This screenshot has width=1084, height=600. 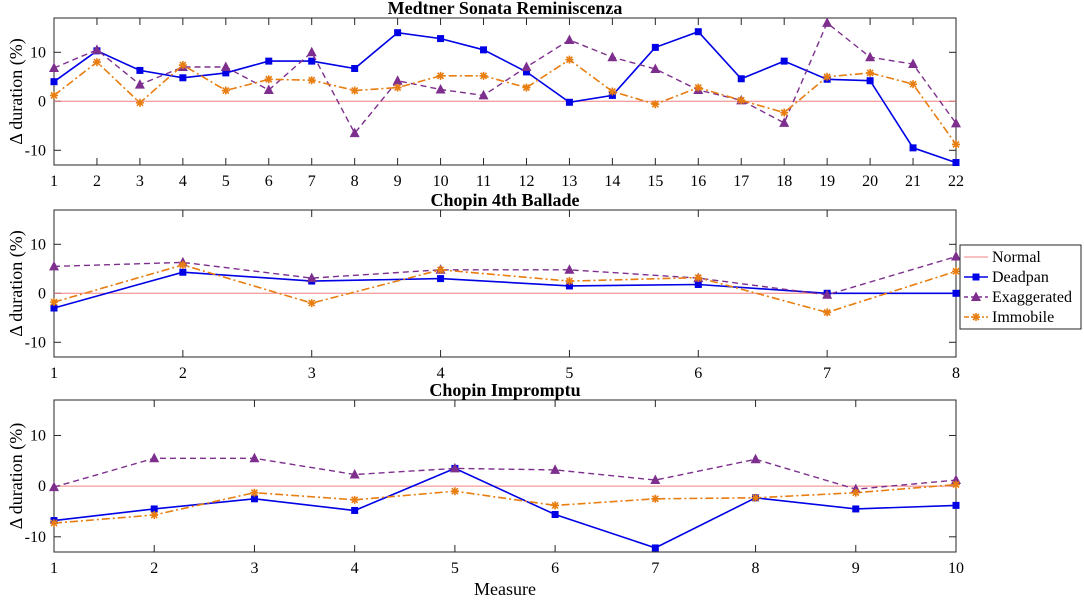 What do you see at coordinates (976, 296) in the screenshot?
I see `legend-marker-exaggerated` at bounding box center [976, 296].